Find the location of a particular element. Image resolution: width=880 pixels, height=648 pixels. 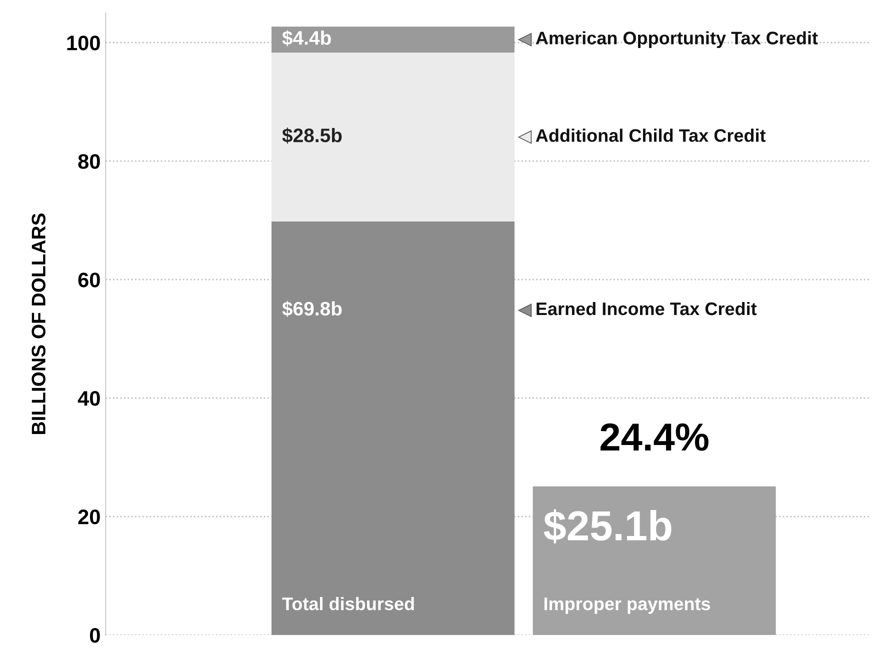

x-tick-label: Total disbursed is located at coordinates (348, 603).